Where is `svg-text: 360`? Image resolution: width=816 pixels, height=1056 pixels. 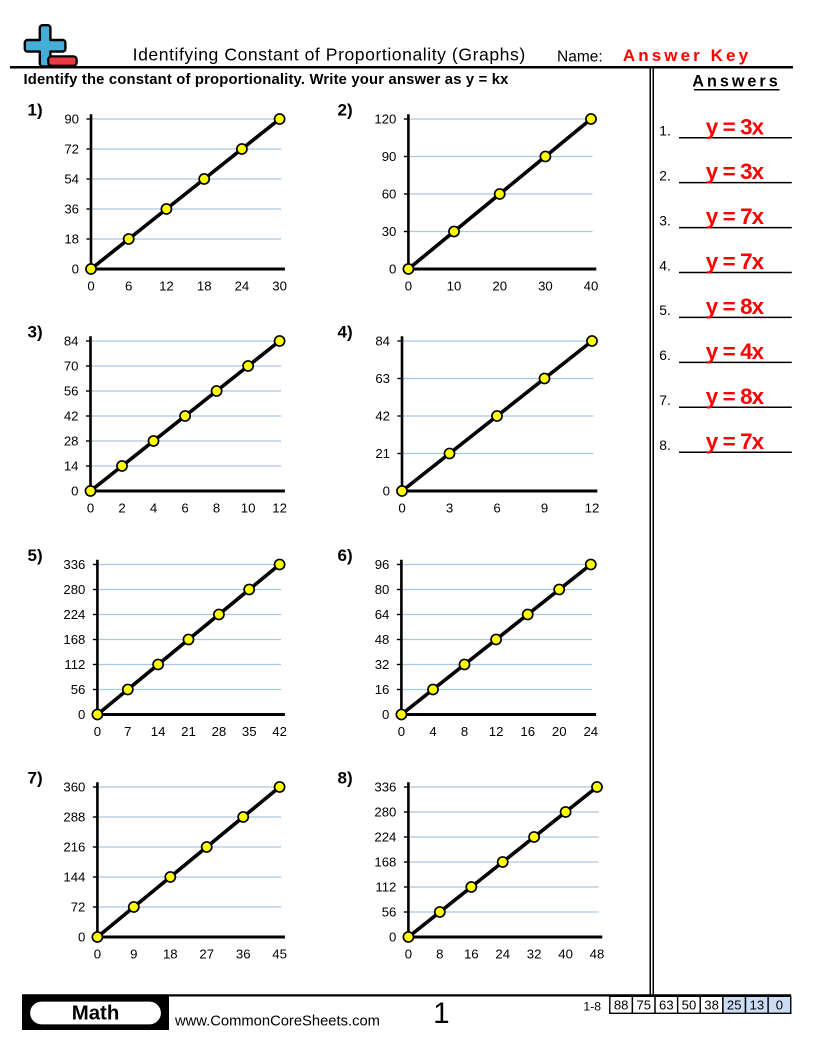 svg-text: 360 is located at coordinates (74, 787).